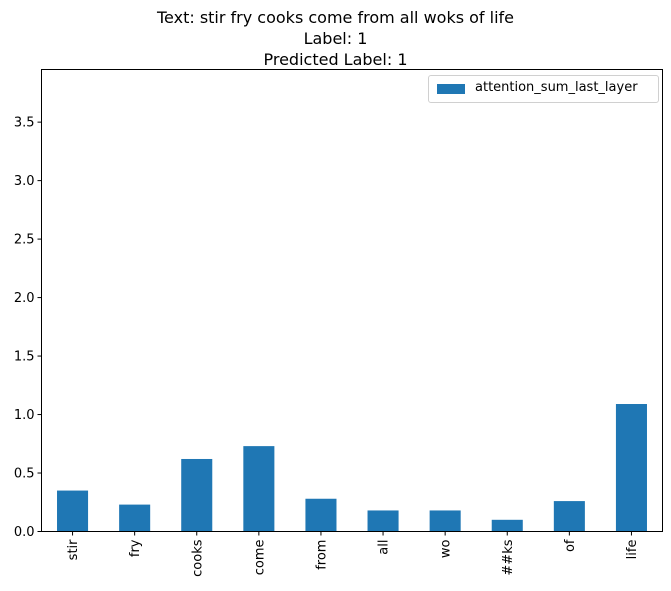 This screenshot has width=671, height=591. Describe the element at coordinates (24, 181) in the screenshot. I see `y-tick-label: 3.0` at that location.